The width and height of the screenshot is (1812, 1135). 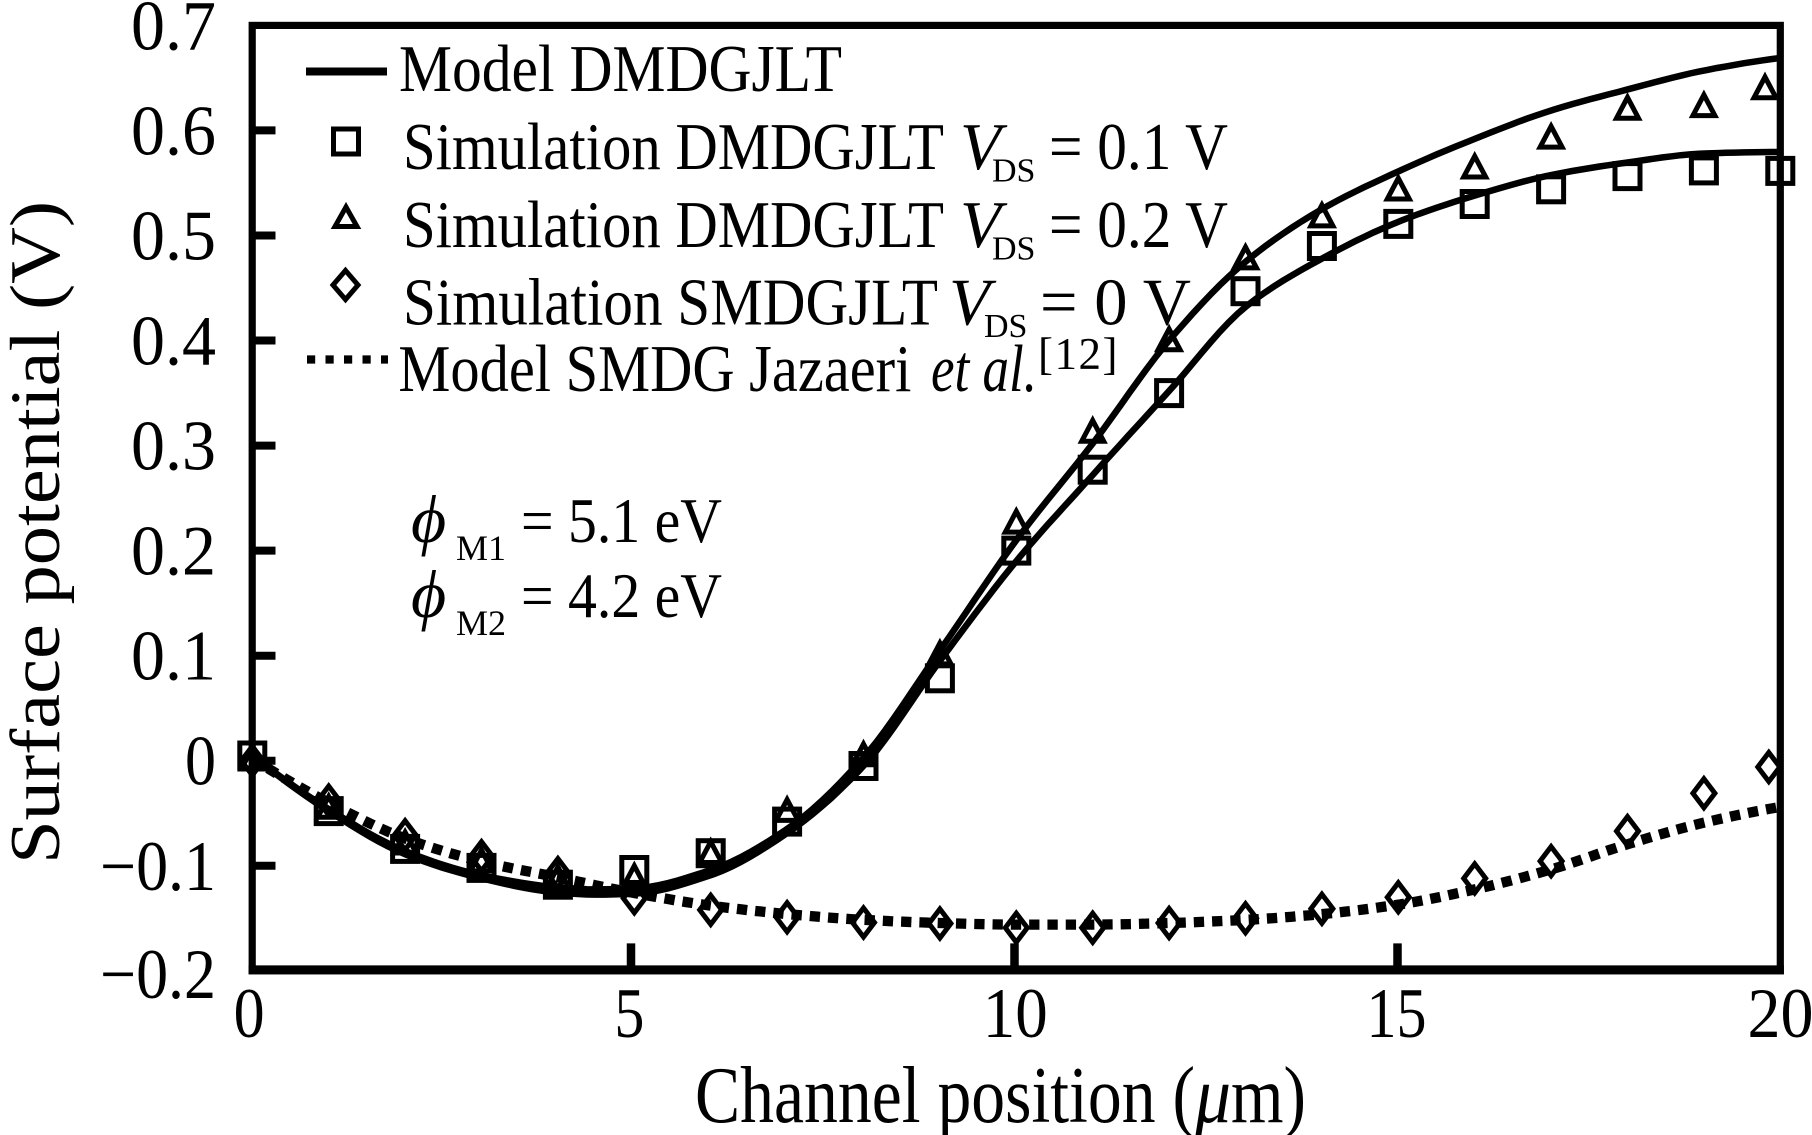 I want to click on svg-text: −0.1, so click(x=158, y=867).